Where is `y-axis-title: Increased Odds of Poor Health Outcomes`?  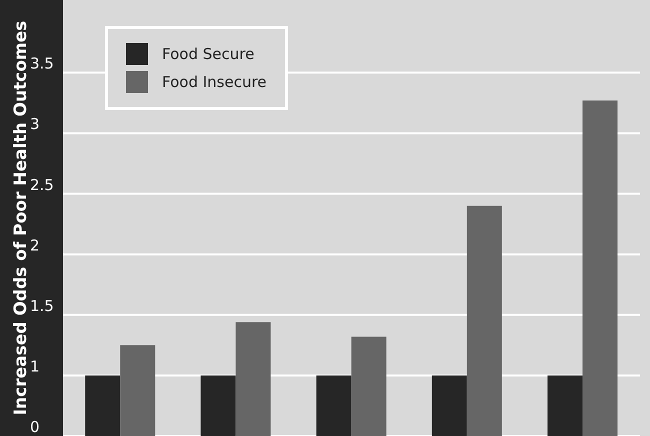 y-axis-title: Increased Odds of Poor Health Outcomes is located at coordinates (21, 218).